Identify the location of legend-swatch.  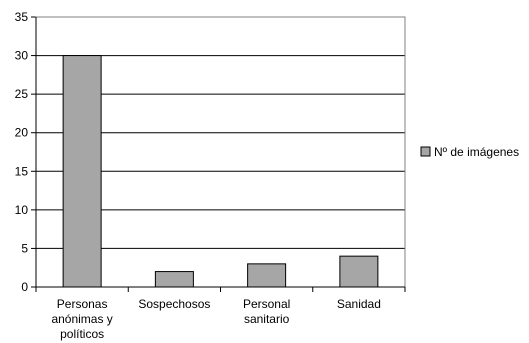
(425, 151).